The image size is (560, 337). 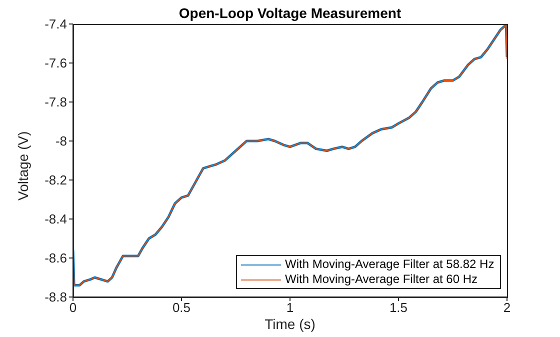 I want to click on y-axis-title: Voltage (V), so click(x=22, y=165).